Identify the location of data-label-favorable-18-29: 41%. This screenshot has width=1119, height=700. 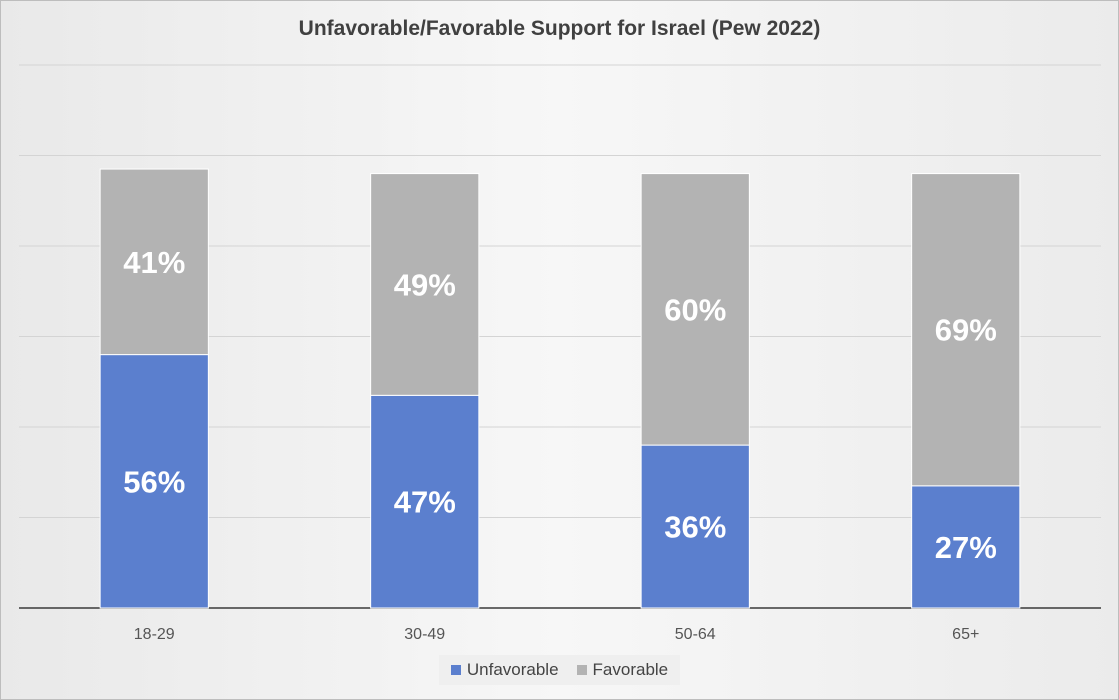
(154, 262).